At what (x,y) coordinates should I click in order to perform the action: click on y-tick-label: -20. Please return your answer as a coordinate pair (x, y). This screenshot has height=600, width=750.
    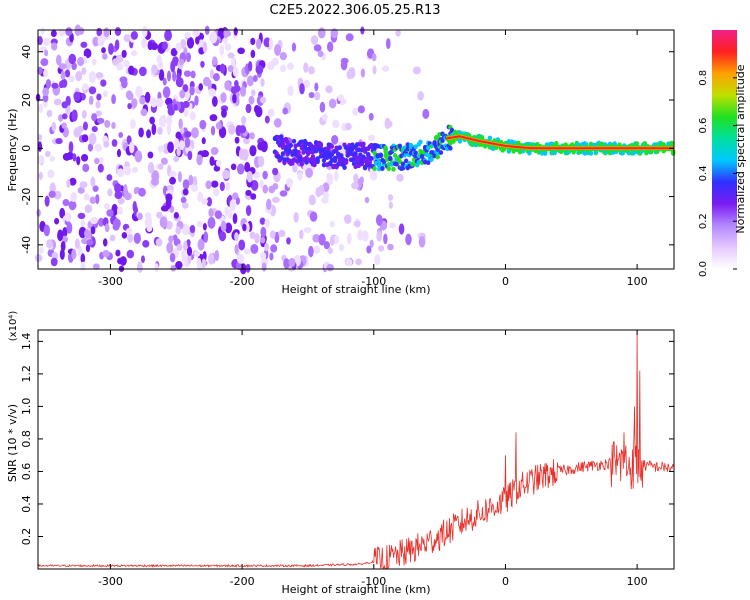
    Looking at the image, I should click on (26, 197).